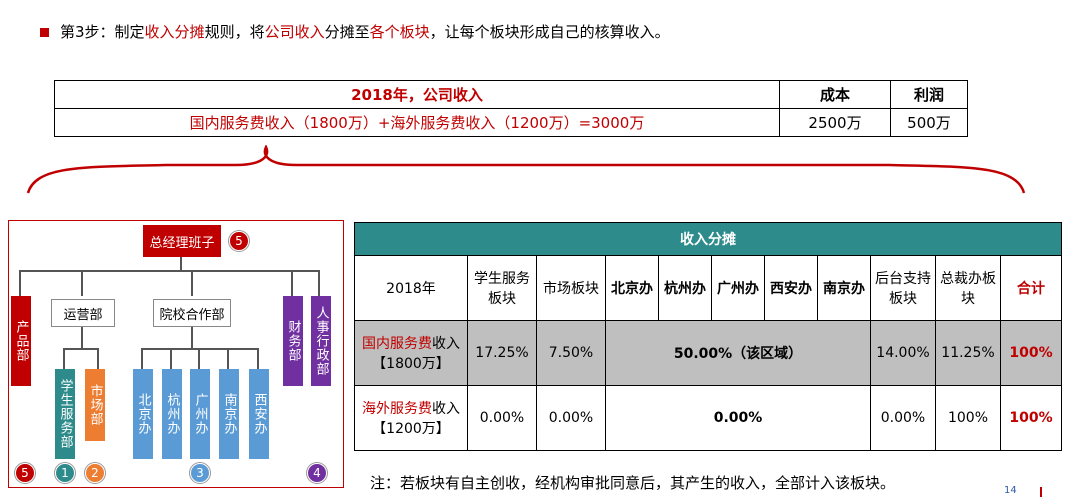 The image size is (1072, 499). I want to click on label-red: 国内服务费, so click(397, 344).